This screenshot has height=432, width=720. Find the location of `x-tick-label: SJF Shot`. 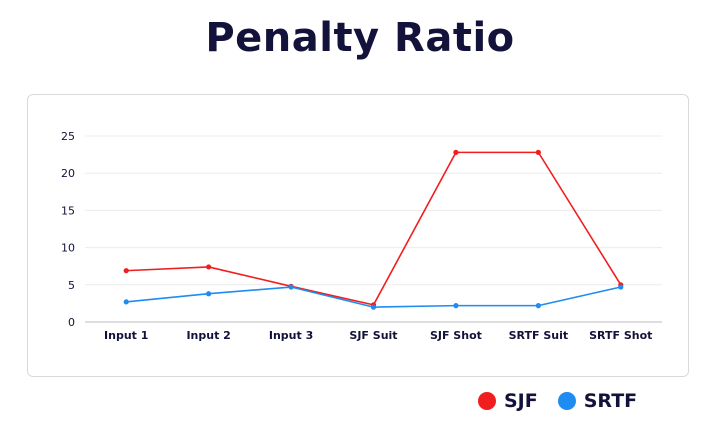

x-tick-label: SJF Shot is located at coordinates (456, 335).